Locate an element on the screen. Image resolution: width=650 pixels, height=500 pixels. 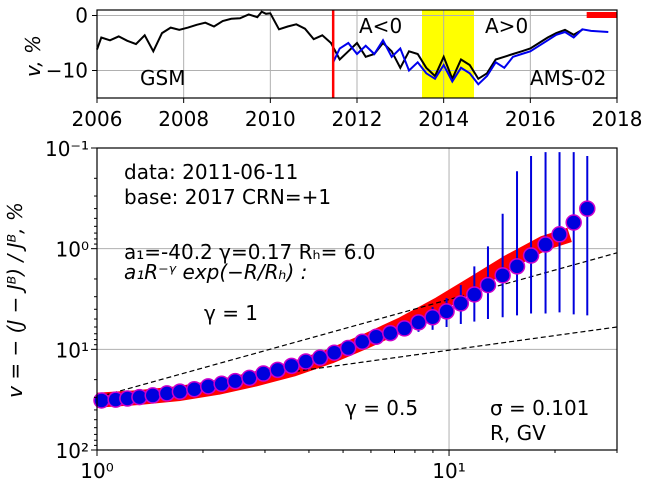
y-tick-label: −10 is located at coordinates (67, 71).